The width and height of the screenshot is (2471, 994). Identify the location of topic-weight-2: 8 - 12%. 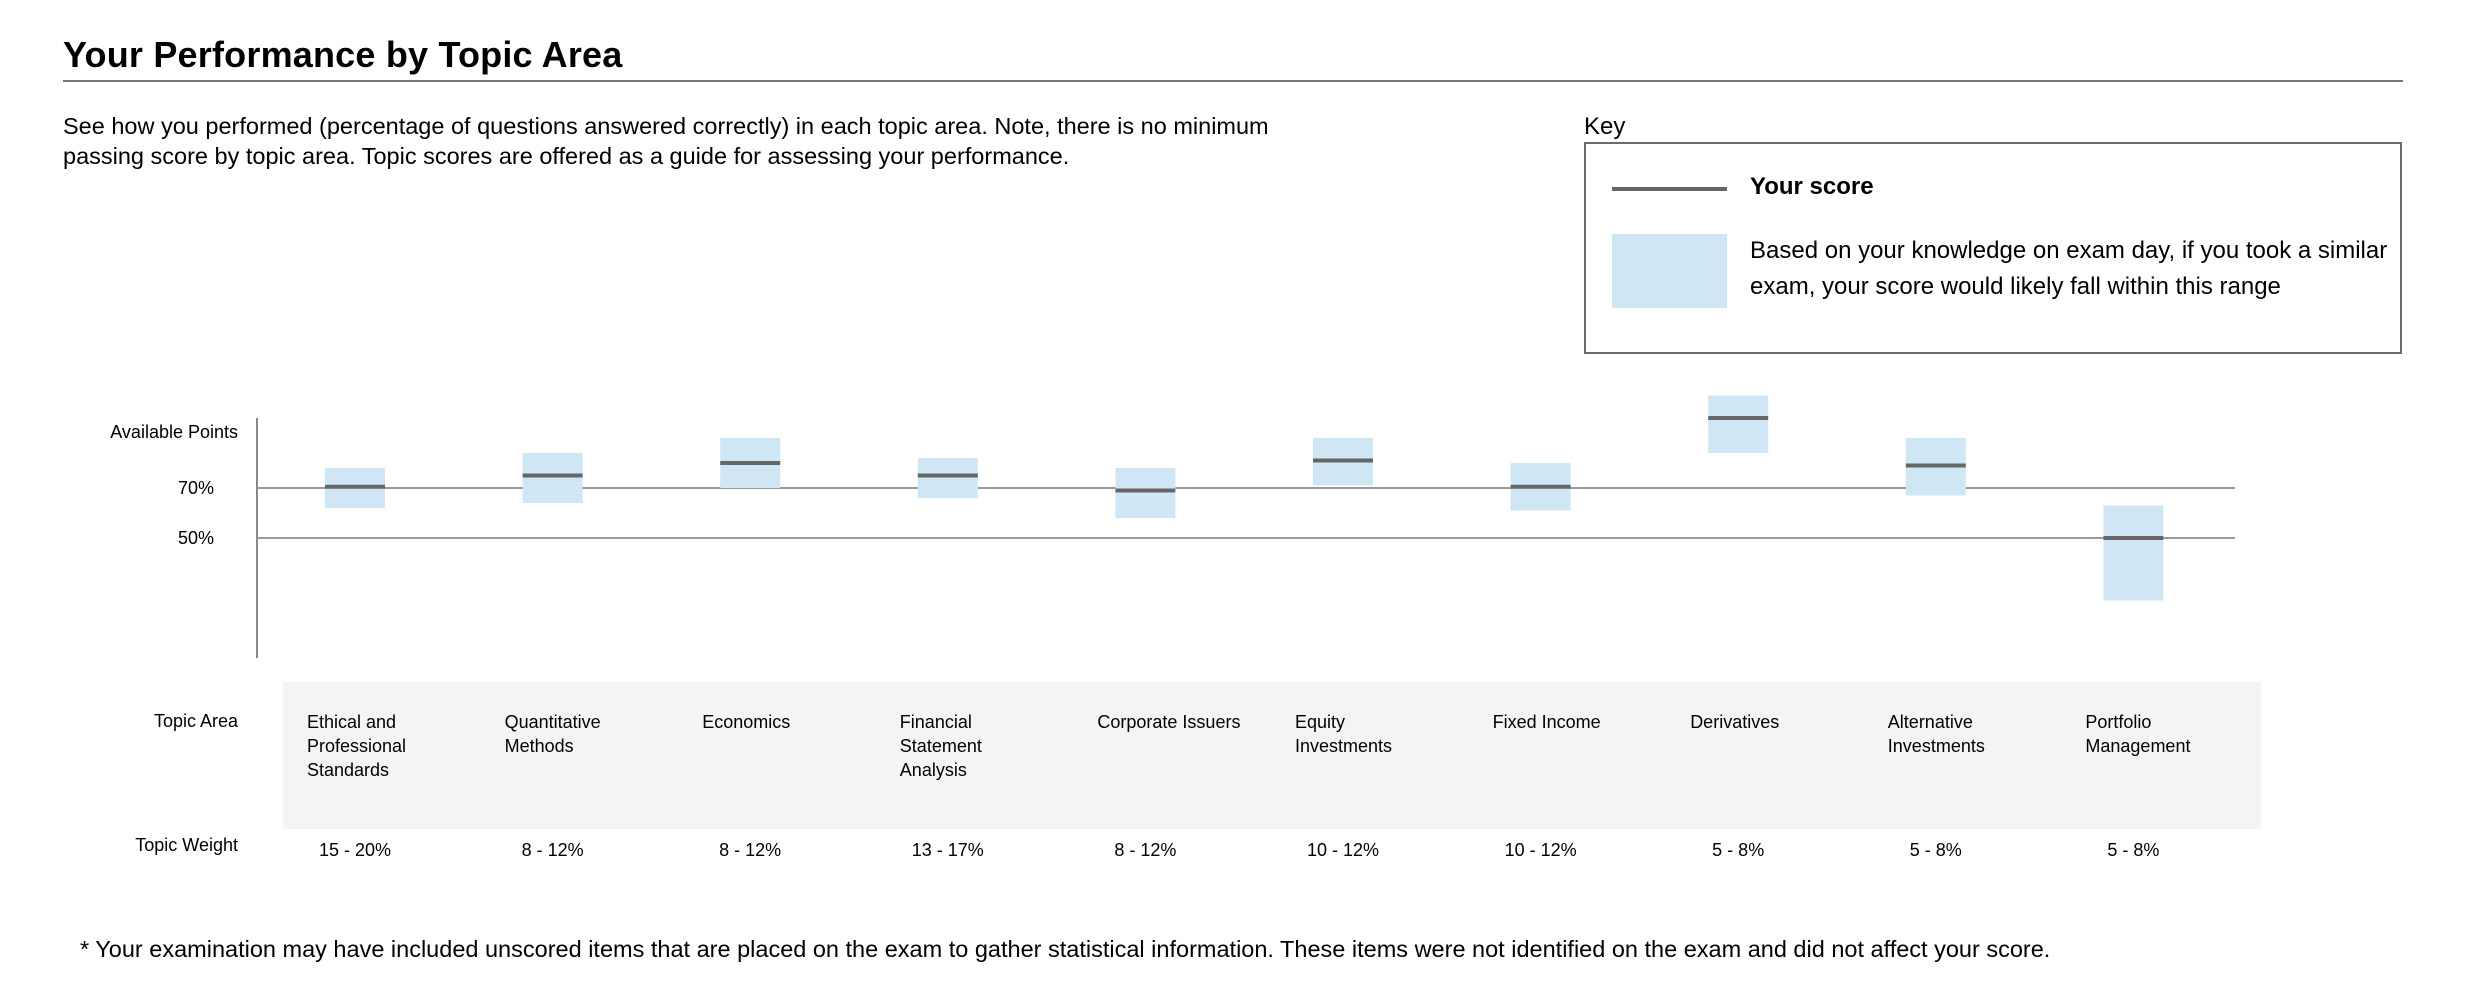
(750, 850).